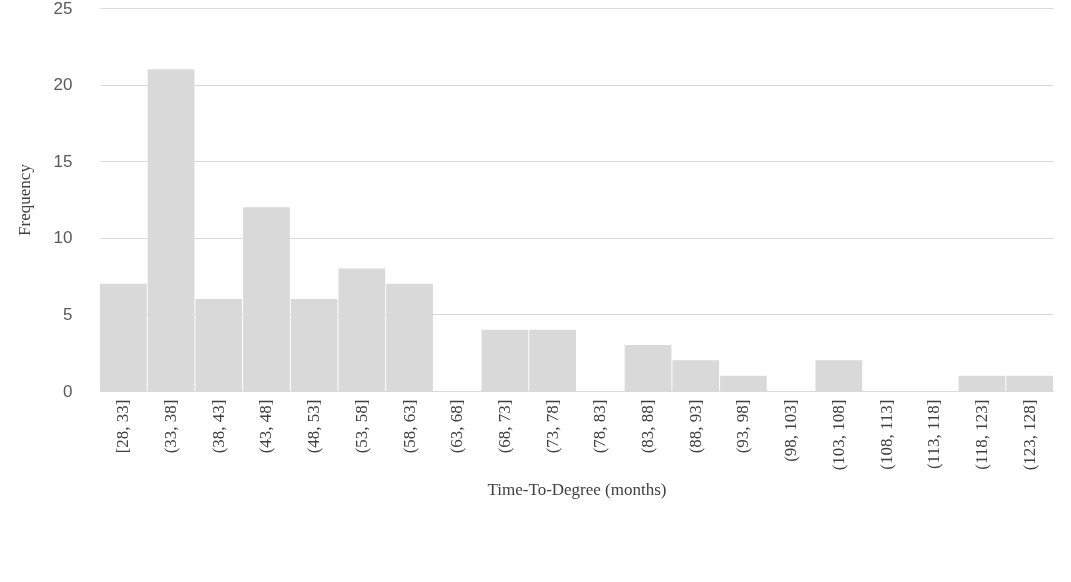 This screenshot has width=1071, height=582. I want to click on x-tick-label: (113, 118], so click(934, 434).